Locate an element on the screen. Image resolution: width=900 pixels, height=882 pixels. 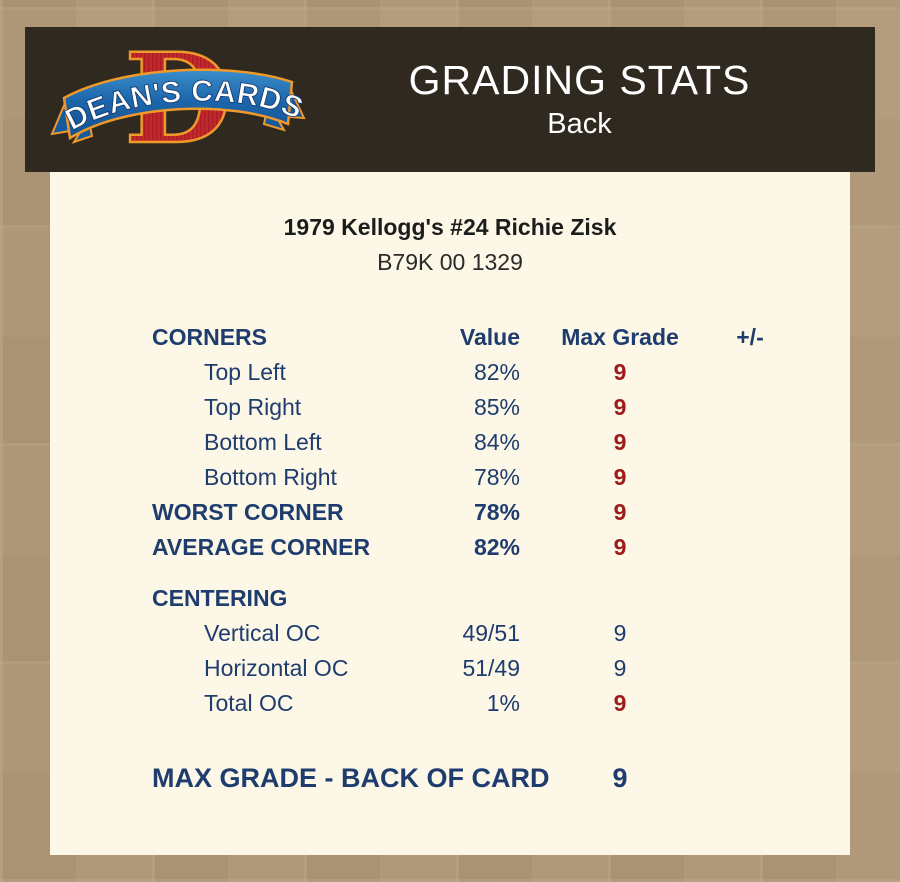
table-row-top-left: Top Left 82% 9 is located at coordinates (466, 372).